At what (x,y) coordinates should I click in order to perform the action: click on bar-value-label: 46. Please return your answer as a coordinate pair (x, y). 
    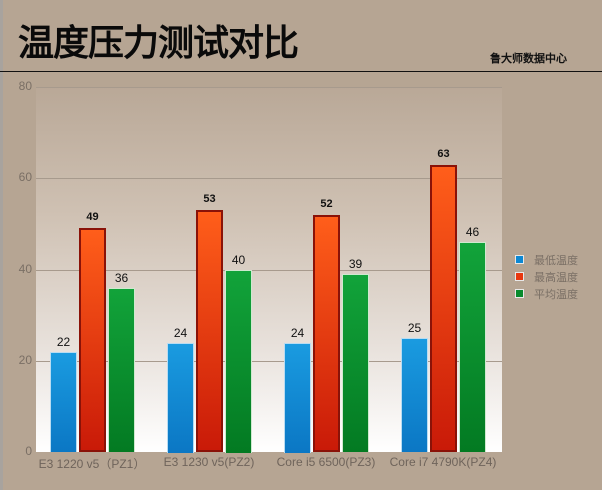
    Looking at the image, I should click on (472, 232).